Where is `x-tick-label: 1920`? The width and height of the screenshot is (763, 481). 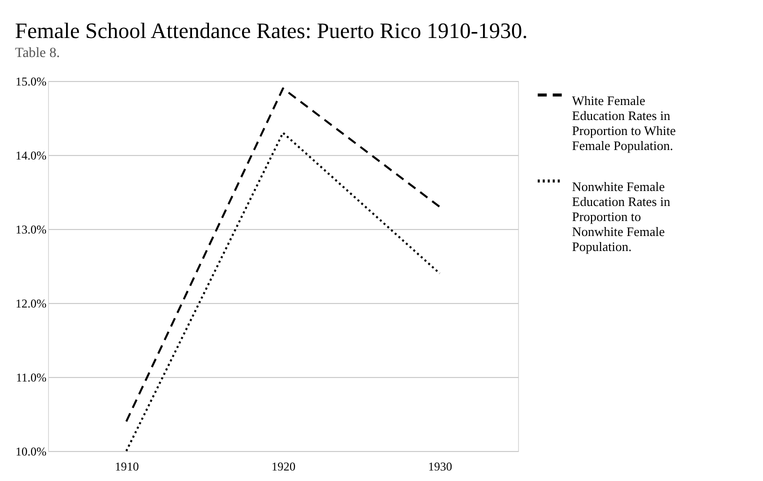
x-tick-label: 1920 is located at coordinates (284, 467).